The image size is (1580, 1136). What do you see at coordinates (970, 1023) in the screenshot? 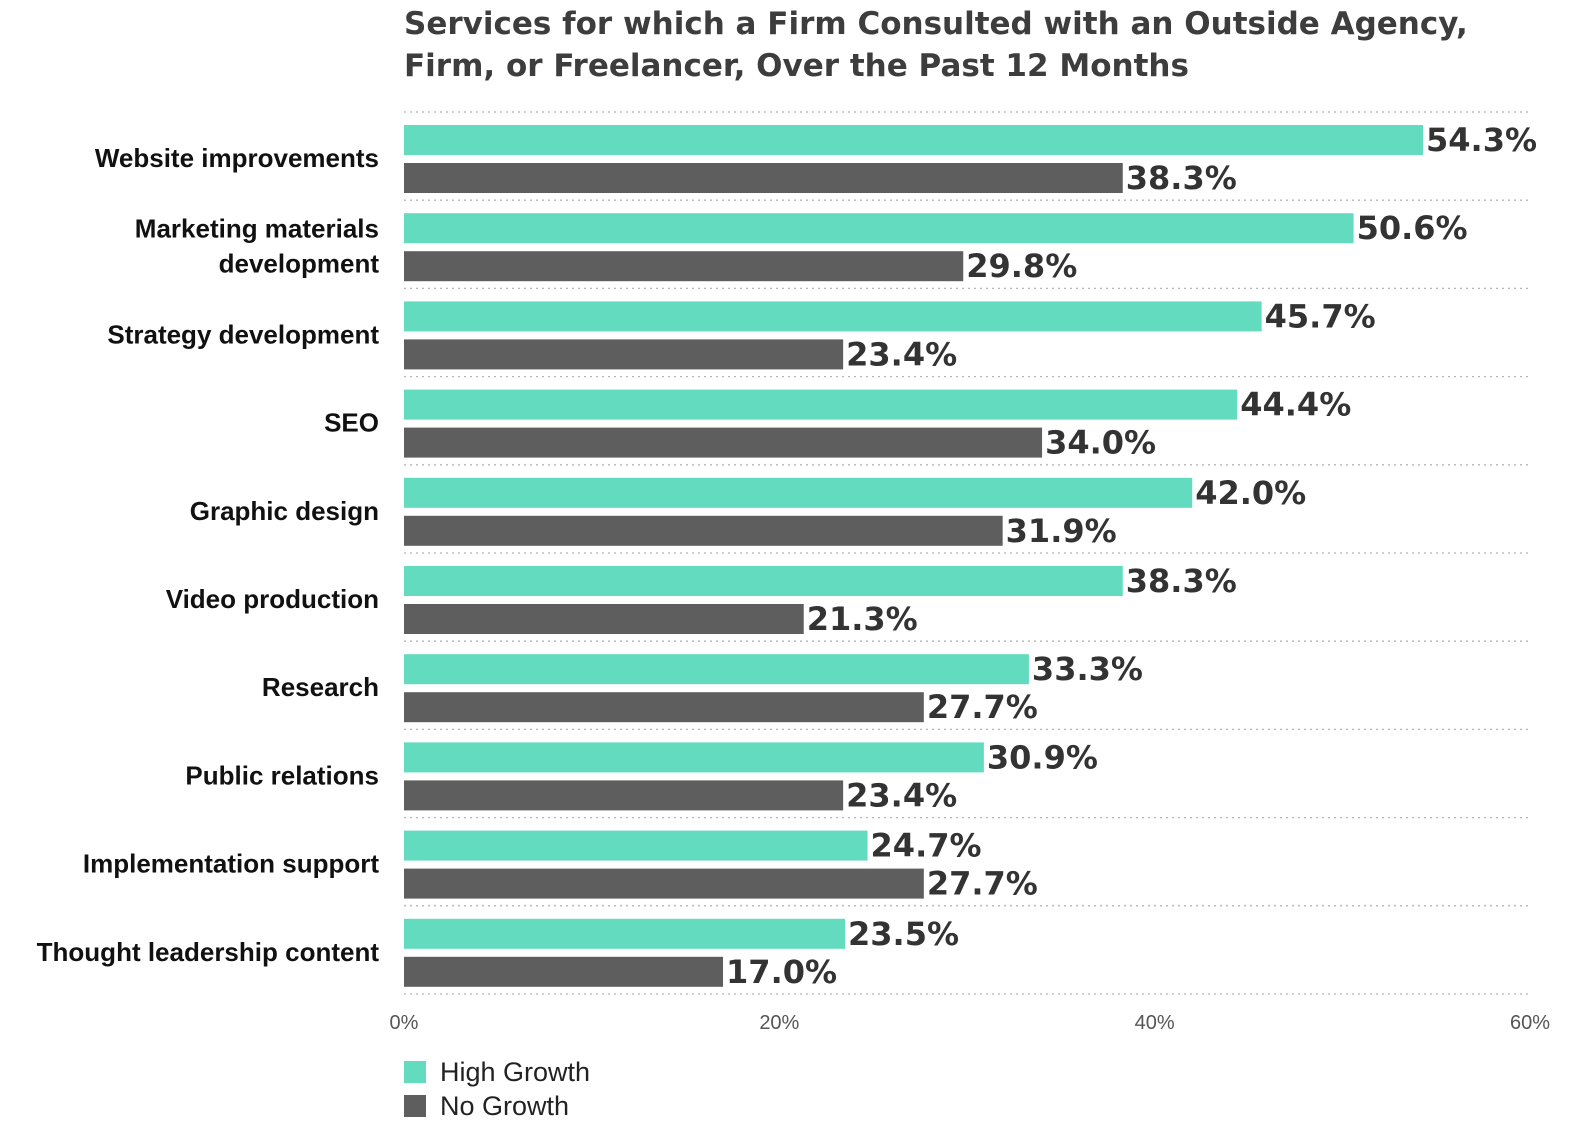
I see `x-axis-ticks: 0% 20% 40% 60%` at bounding box center [970, 1023].